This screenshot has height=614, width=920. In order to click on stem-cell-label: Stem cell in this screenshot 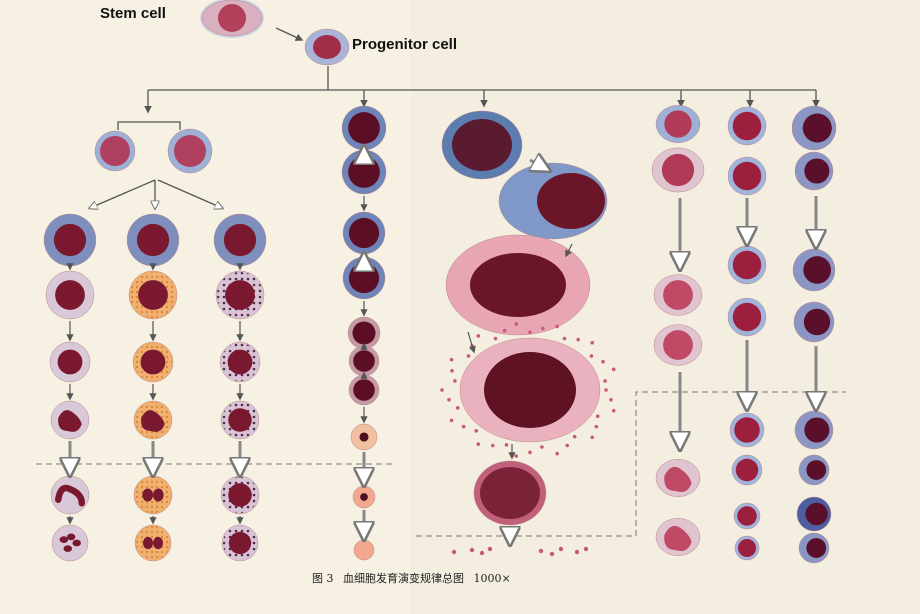, I will do `click(133, 13)`.